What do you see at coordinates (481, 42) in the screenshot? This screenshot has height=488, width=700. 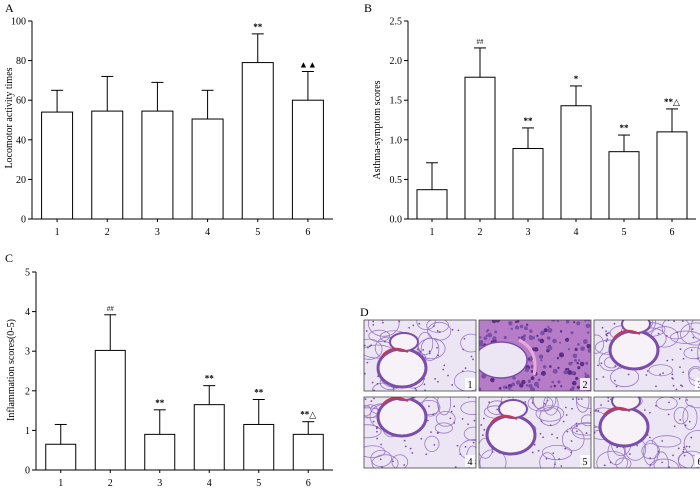 I see `panel-b-significance-label: ##` at bounding box center [481, 42].